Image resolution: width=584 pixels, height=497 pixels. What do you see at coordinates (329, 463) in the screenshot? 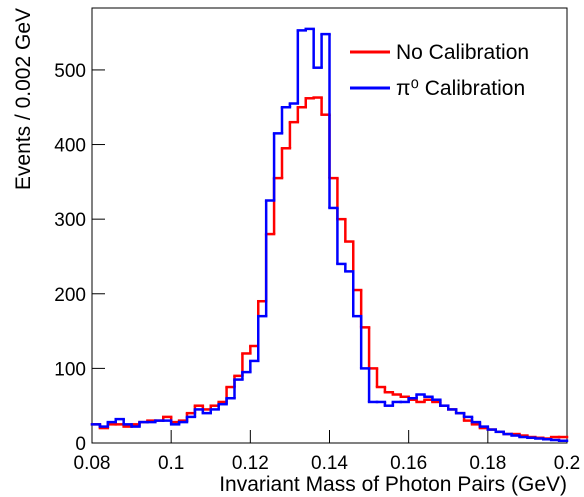
I see `x-tick-label: 0.14` at bounding box center [329, 463].